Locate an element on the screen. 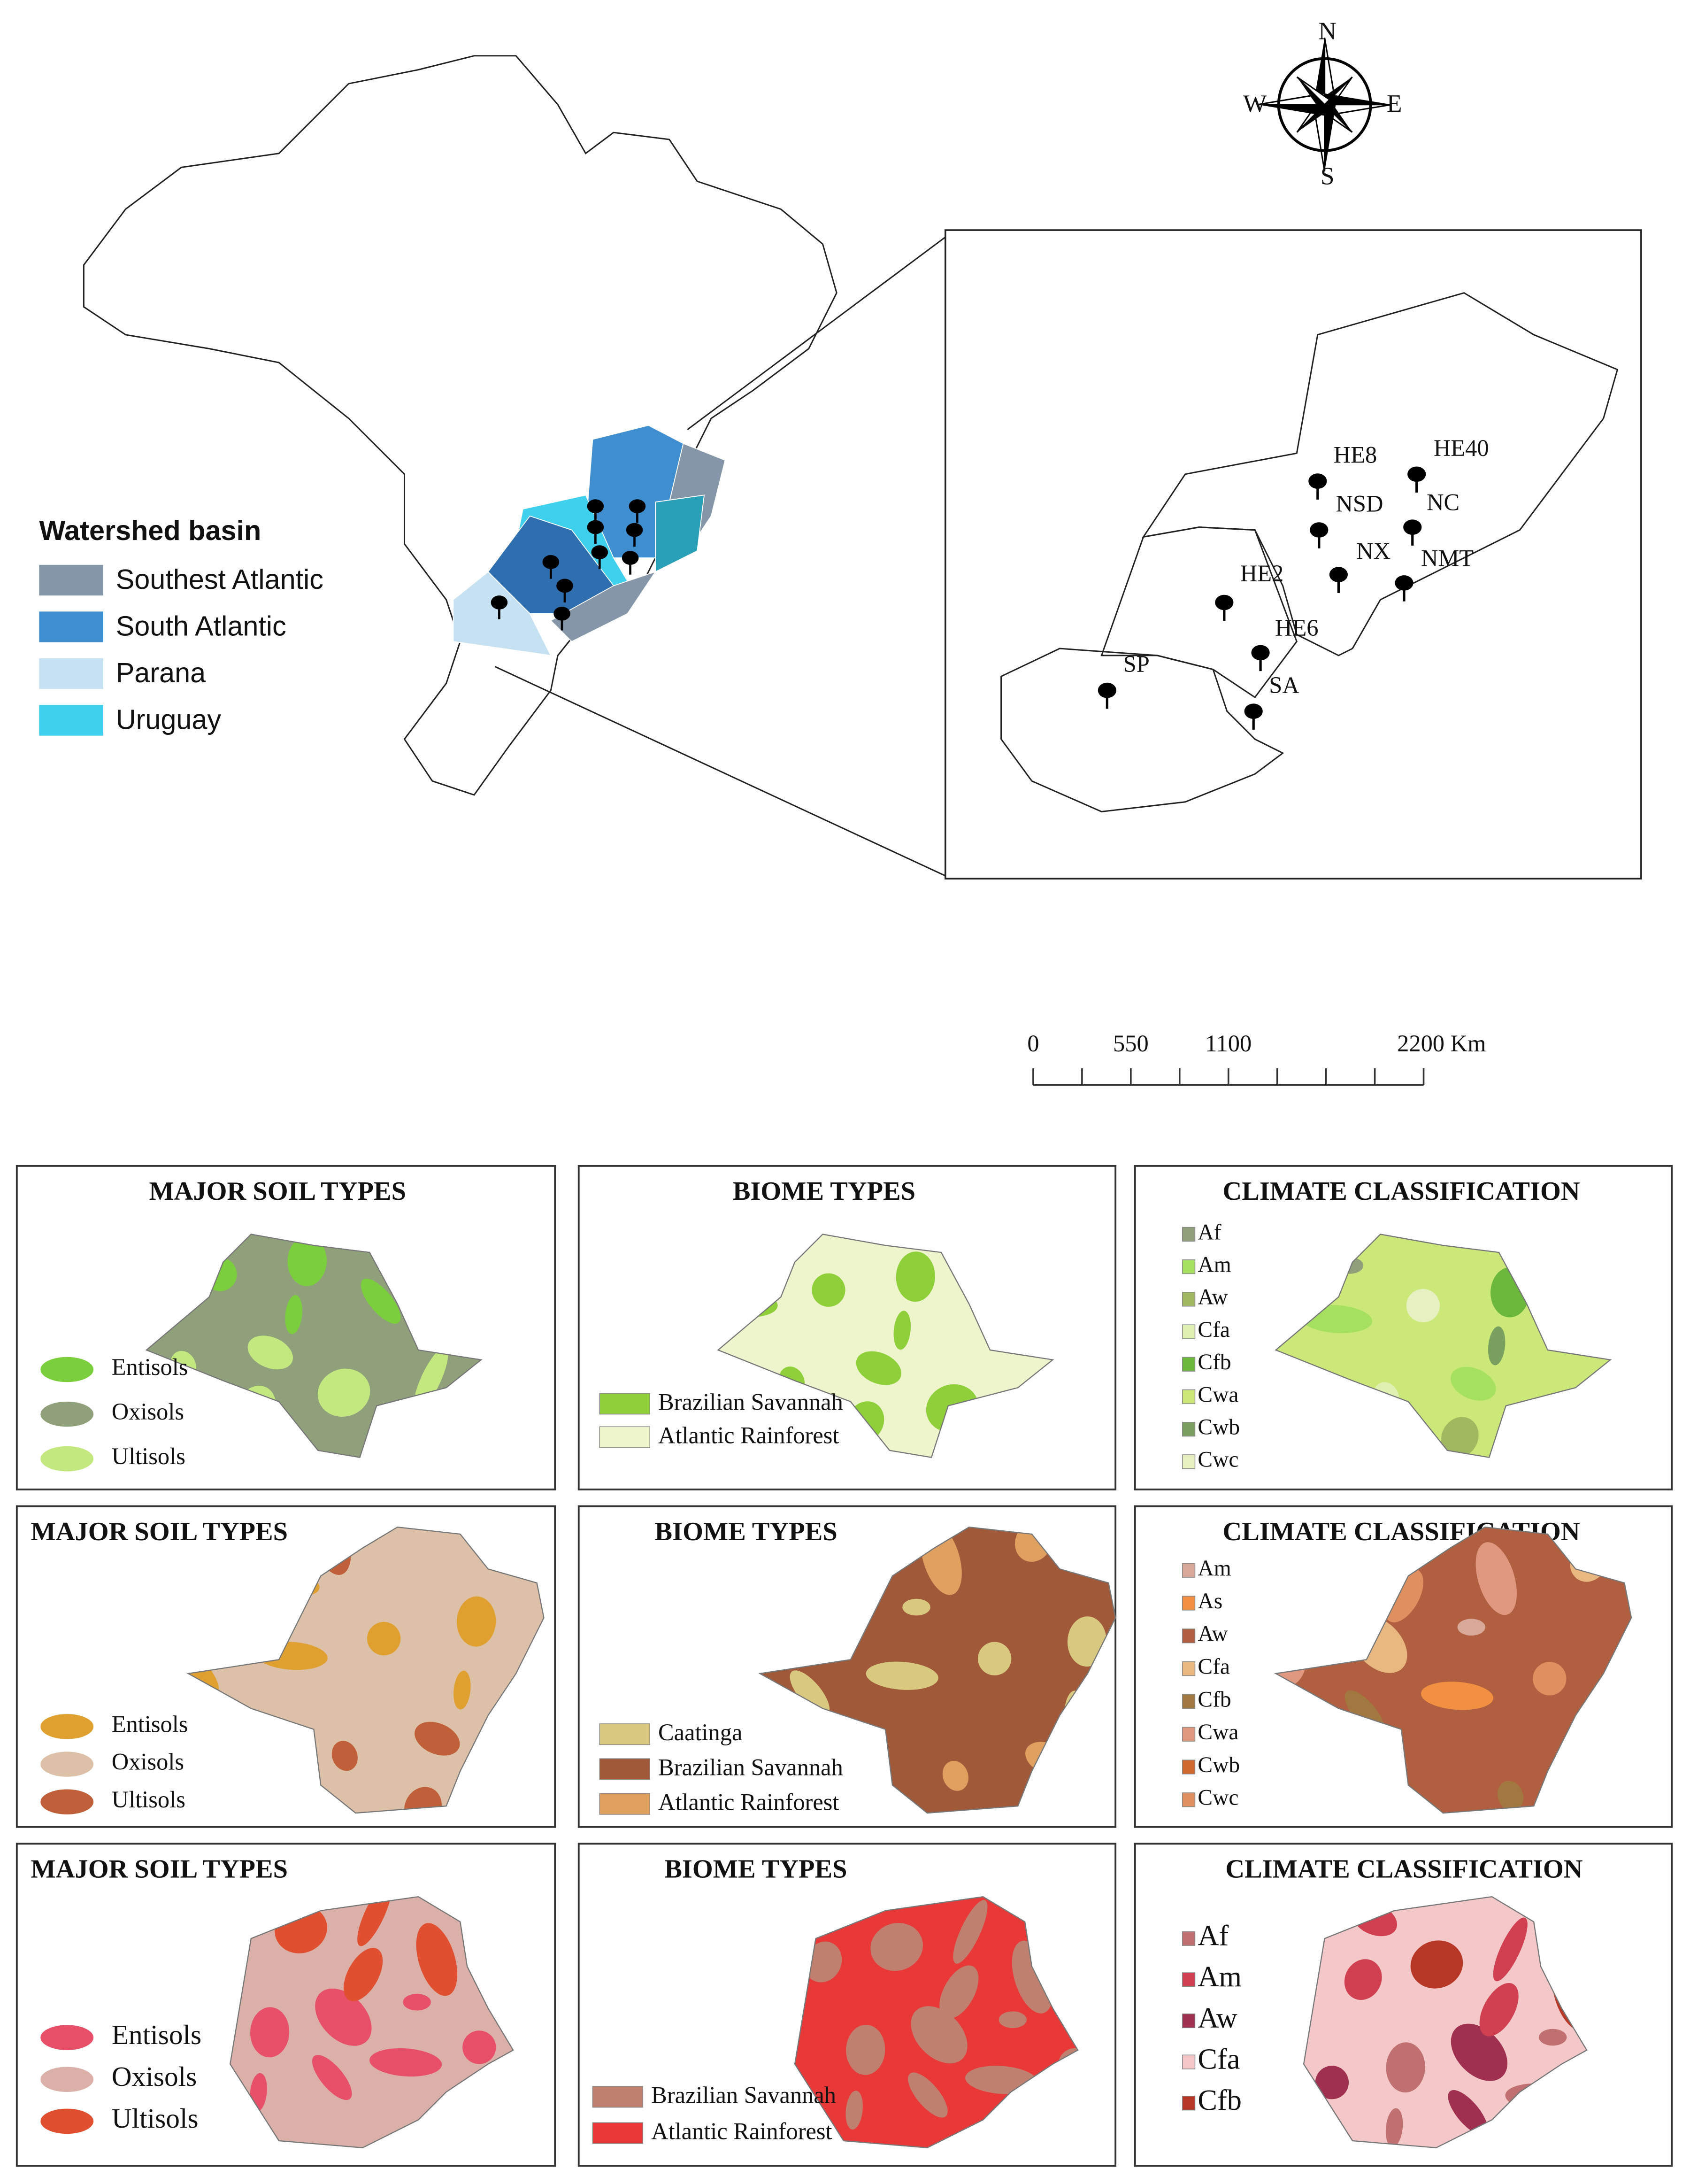  scale-label: 0 is located at coordinates (1033, 1043).